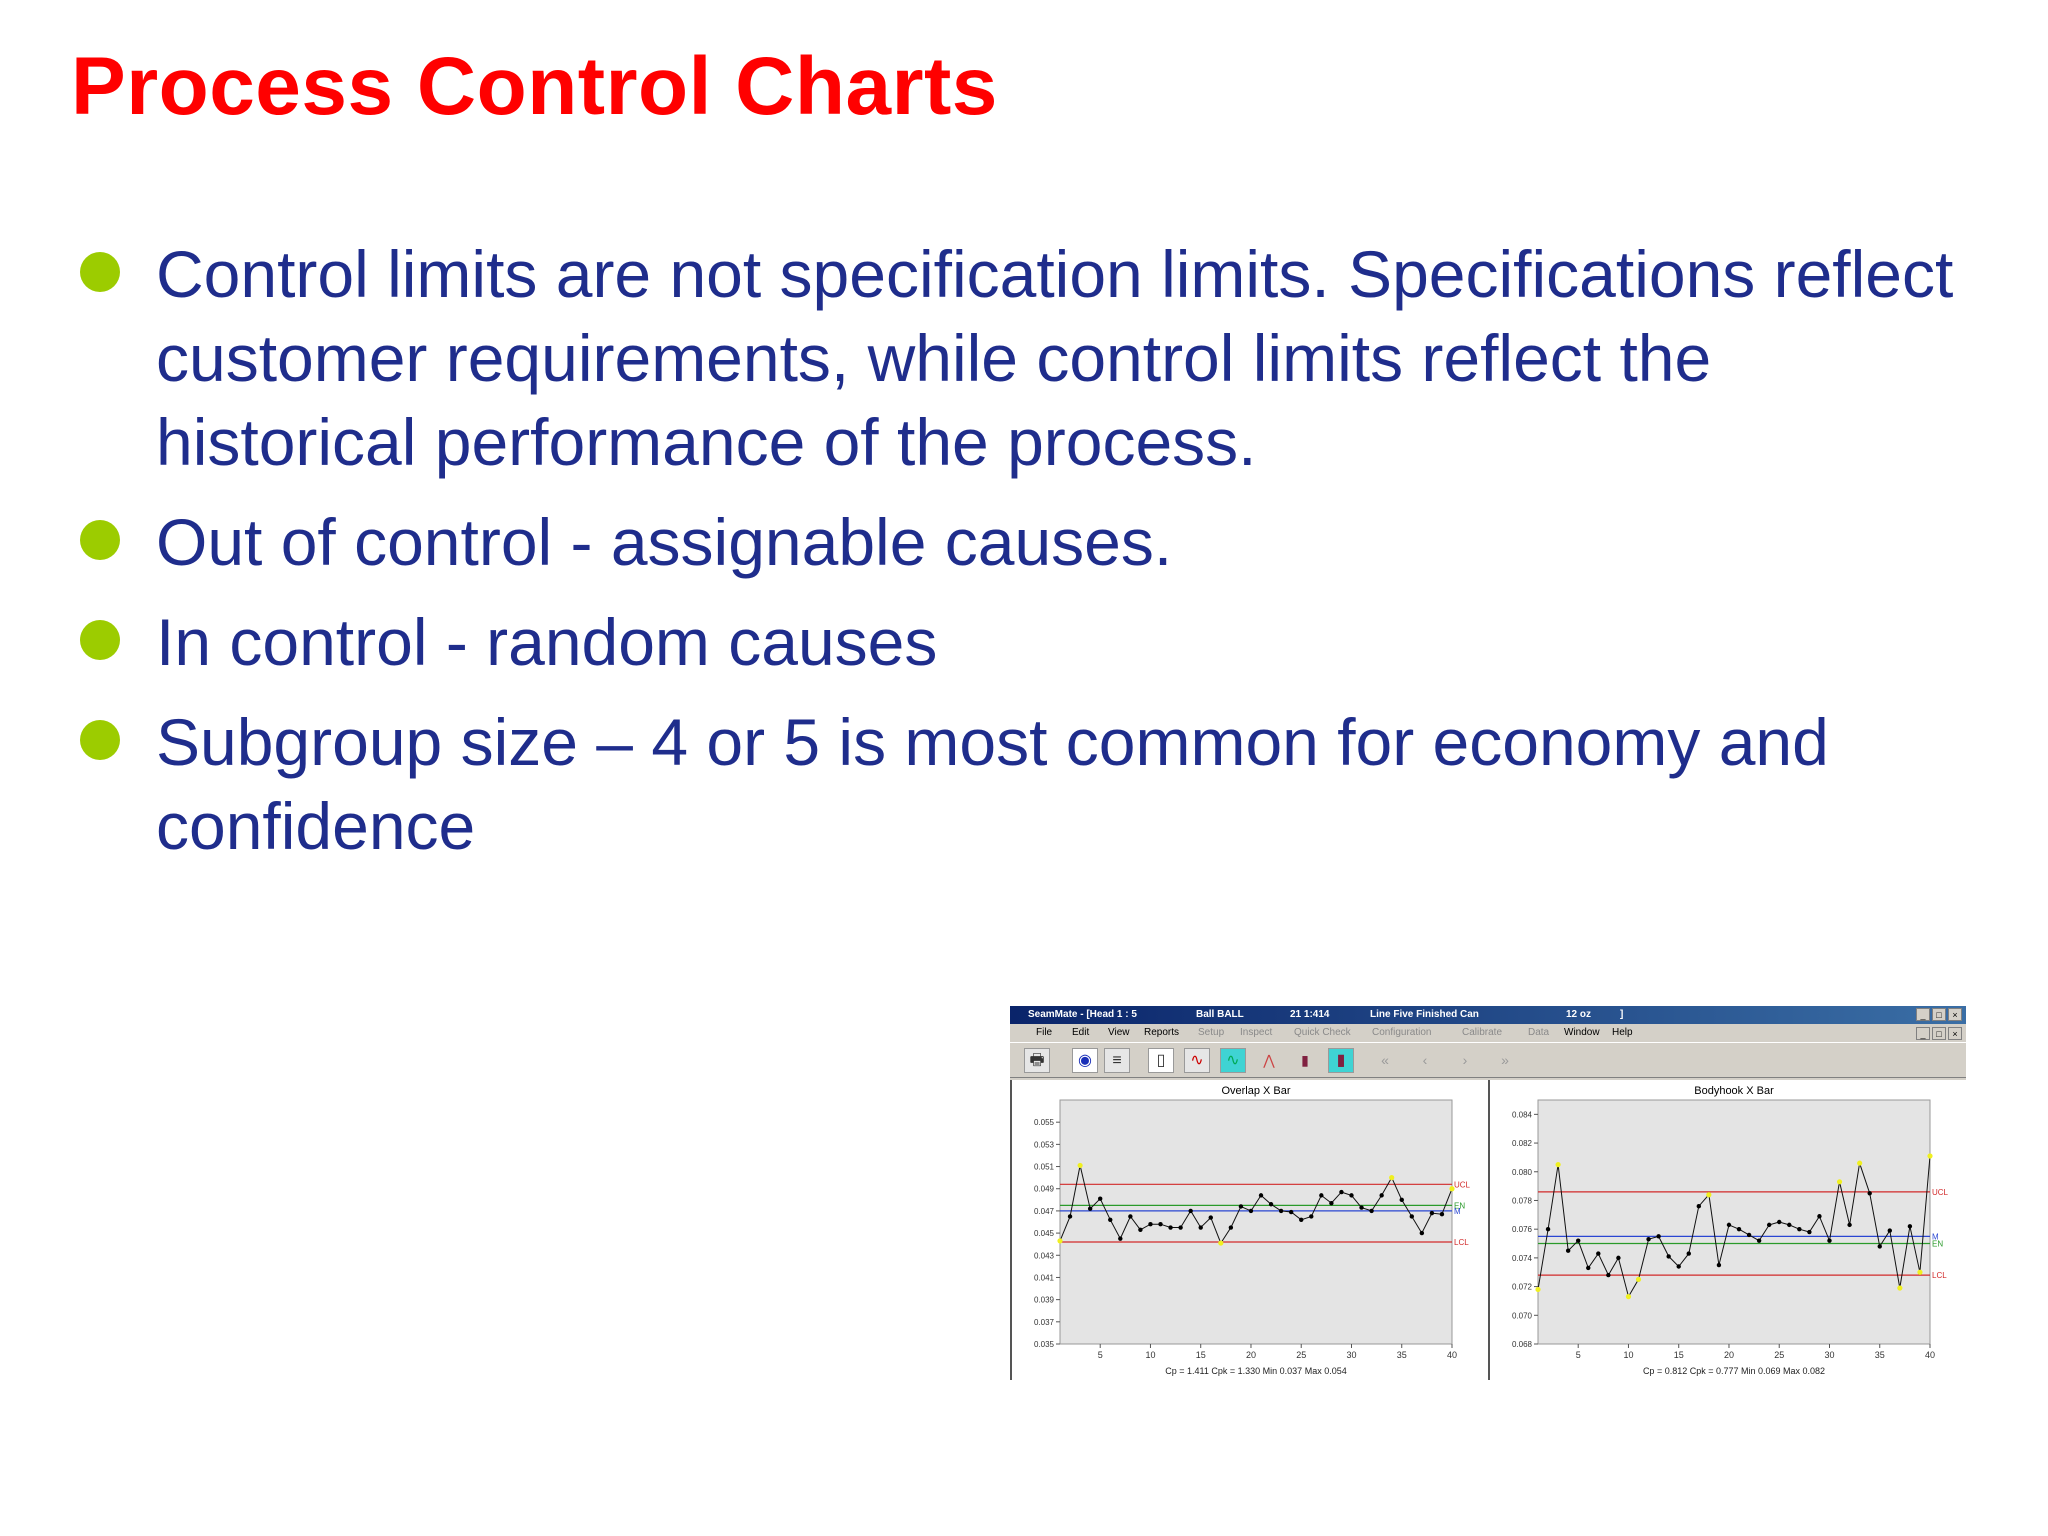  I want to click on last-icon: », so click(1505, 1060).